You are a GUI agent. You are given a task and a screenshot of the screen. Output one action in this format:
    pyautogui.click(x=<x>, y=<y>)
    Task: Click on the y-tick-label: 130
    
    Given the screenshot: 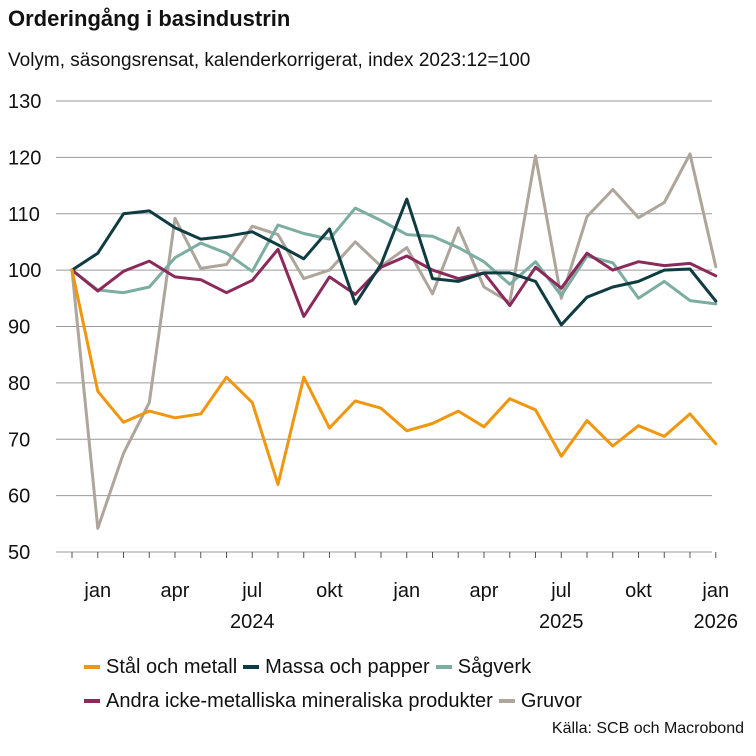 What is the action you would take?
    pyautogui.click(x=24, y=102)
    